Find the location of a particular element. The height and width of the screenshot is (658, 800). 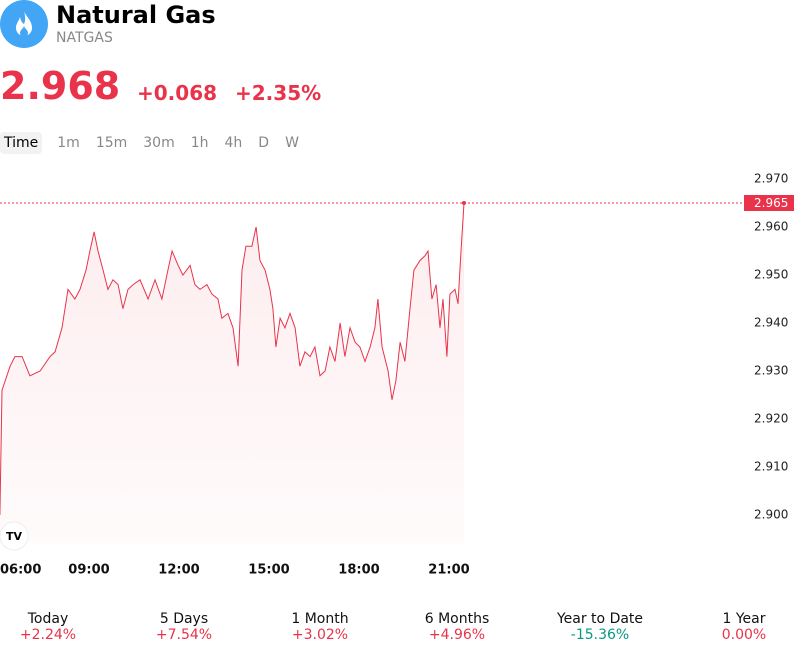

timeframe-tab: W is located at coordinates (292, 143).